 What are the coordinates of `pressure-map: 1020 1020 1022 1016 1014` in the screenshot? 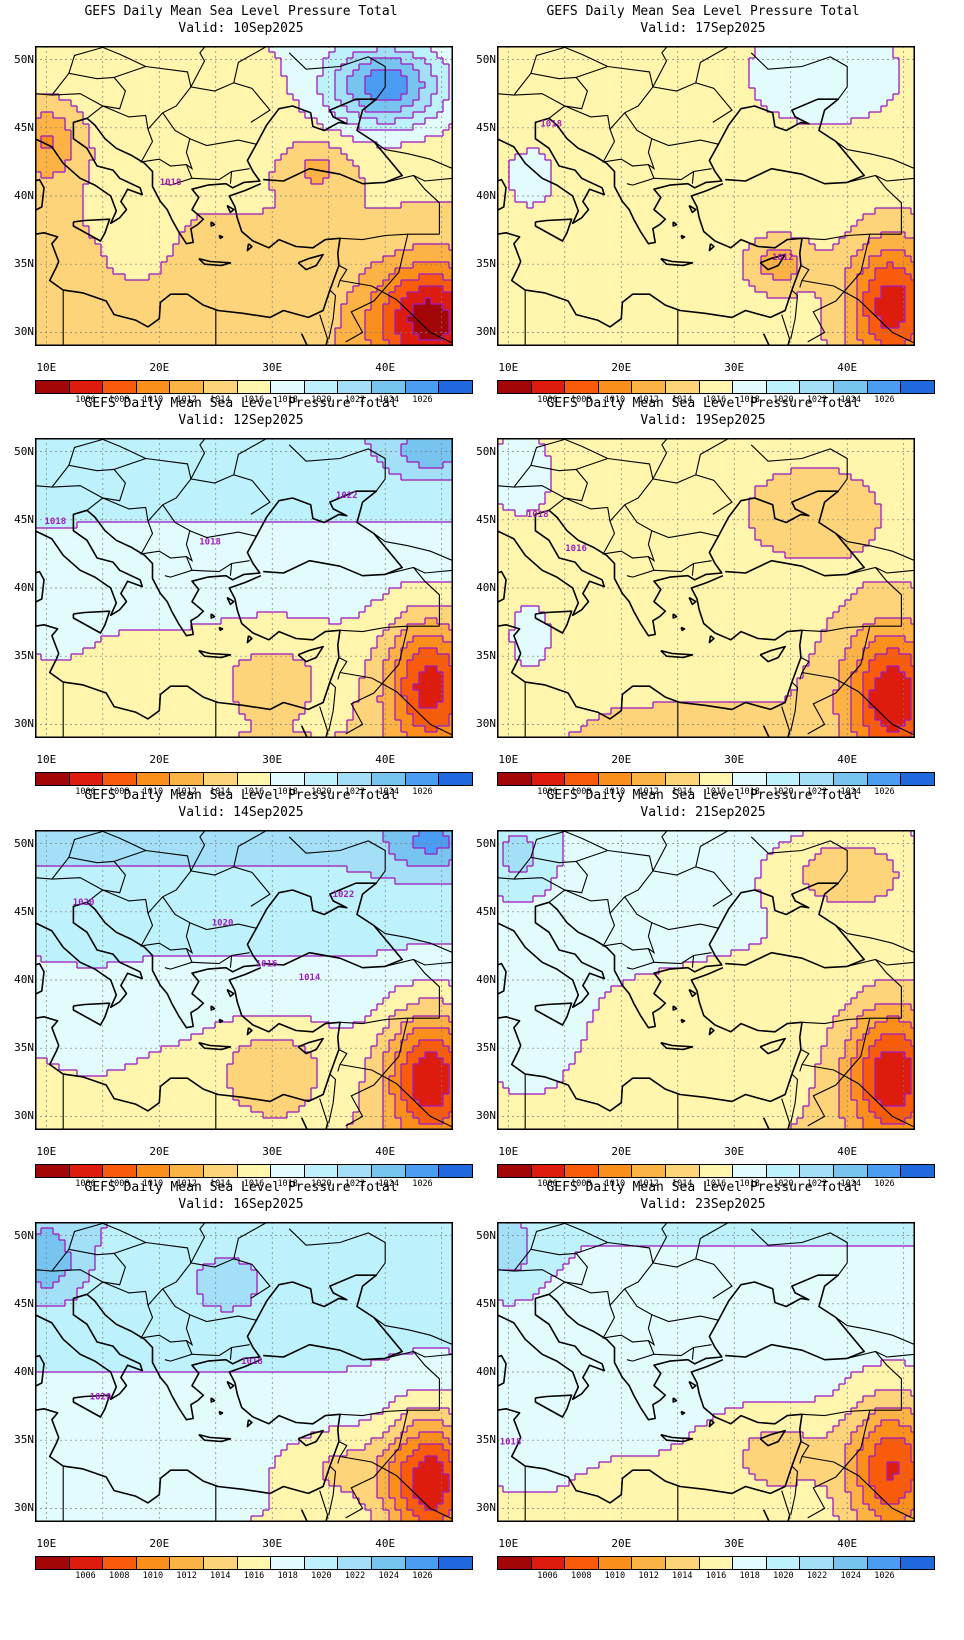 It's located at (244, 980).